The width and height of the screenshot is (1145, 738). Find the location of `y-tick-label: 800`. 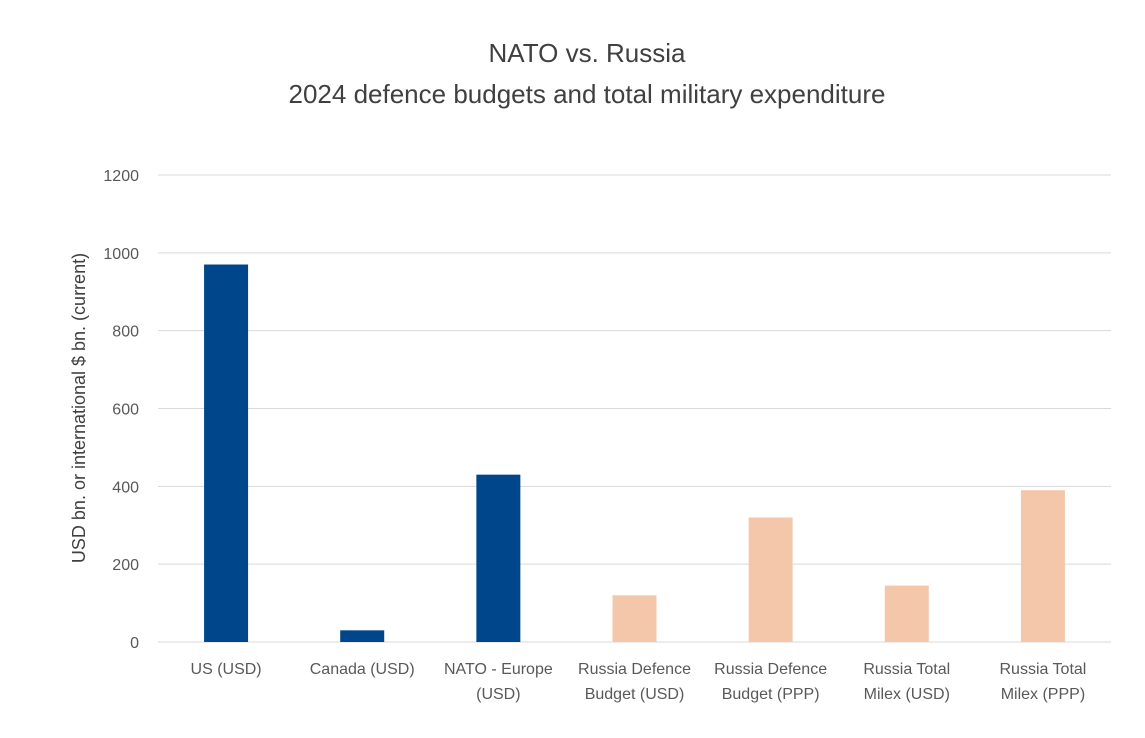

y-tick-label: 800 is located at coordinates (125, 332).